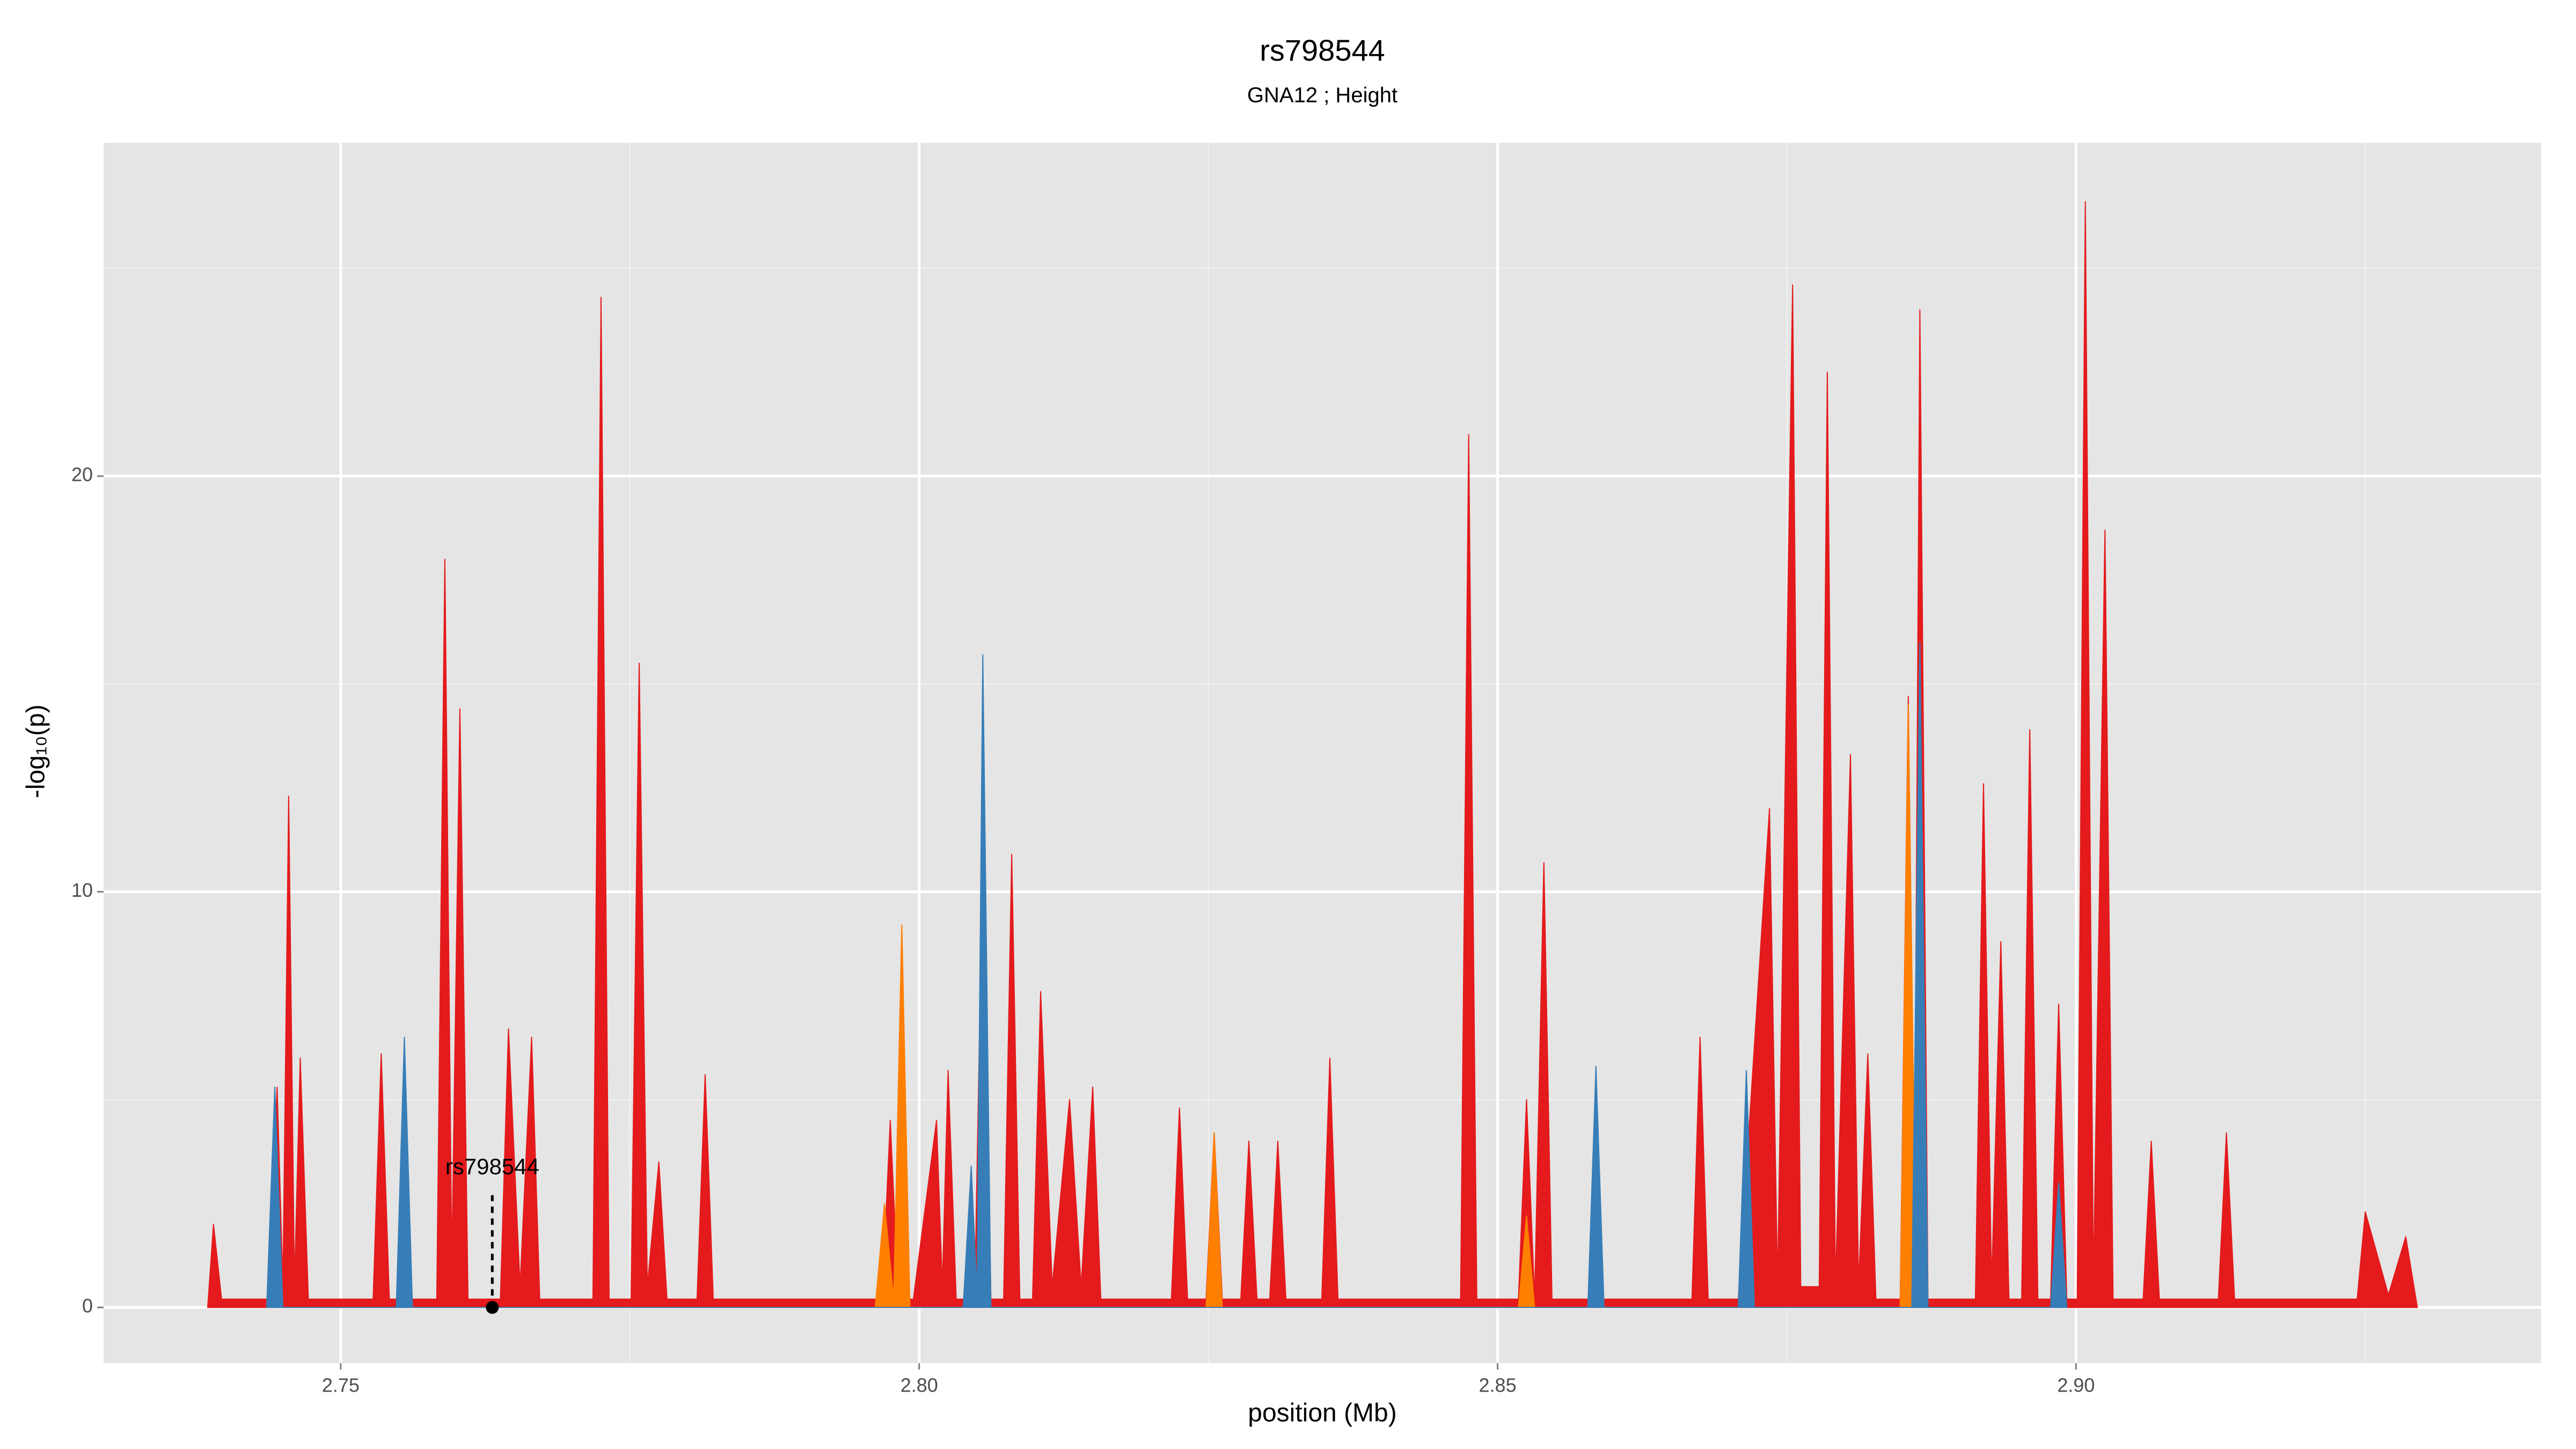 The width and height of the screenshot is (2576, 1449). I want to click on x-axis-label: position (Mb), so click(1322, 1413).